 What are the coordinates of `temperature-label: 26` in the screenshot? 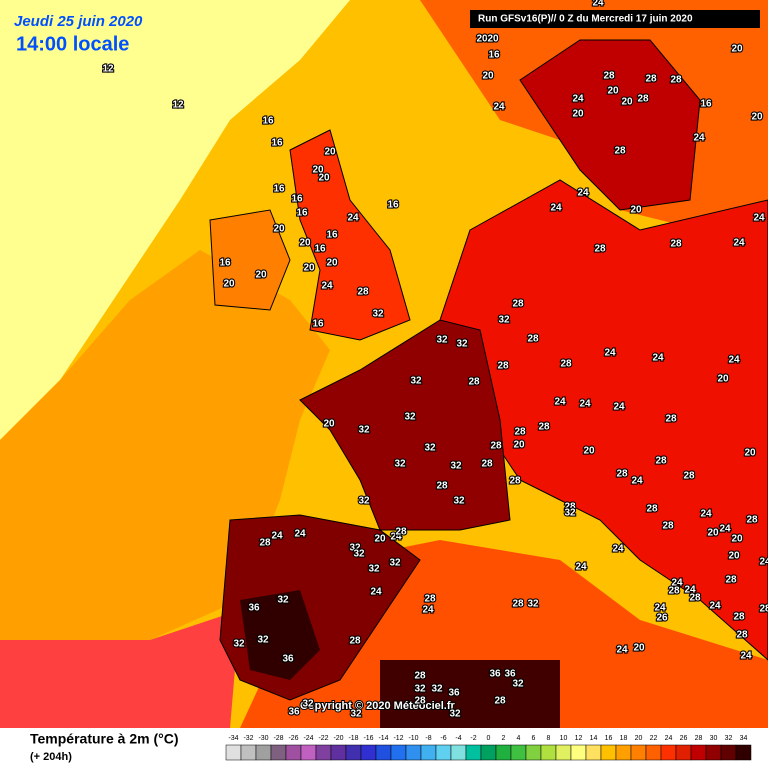 It's located at (662, 618).